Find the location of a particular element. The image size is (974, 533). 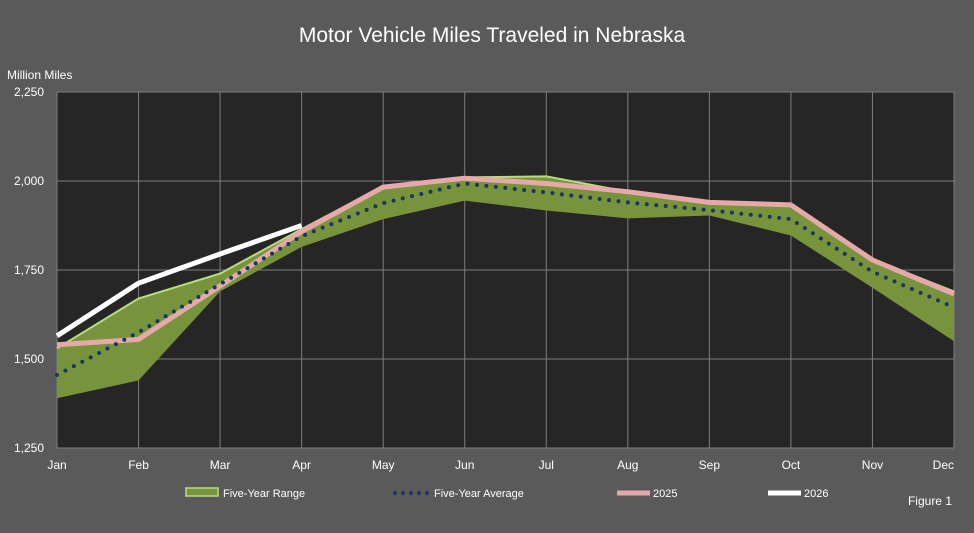

legend-item-range: Five-Year Range is located at coordinates (245, 493).